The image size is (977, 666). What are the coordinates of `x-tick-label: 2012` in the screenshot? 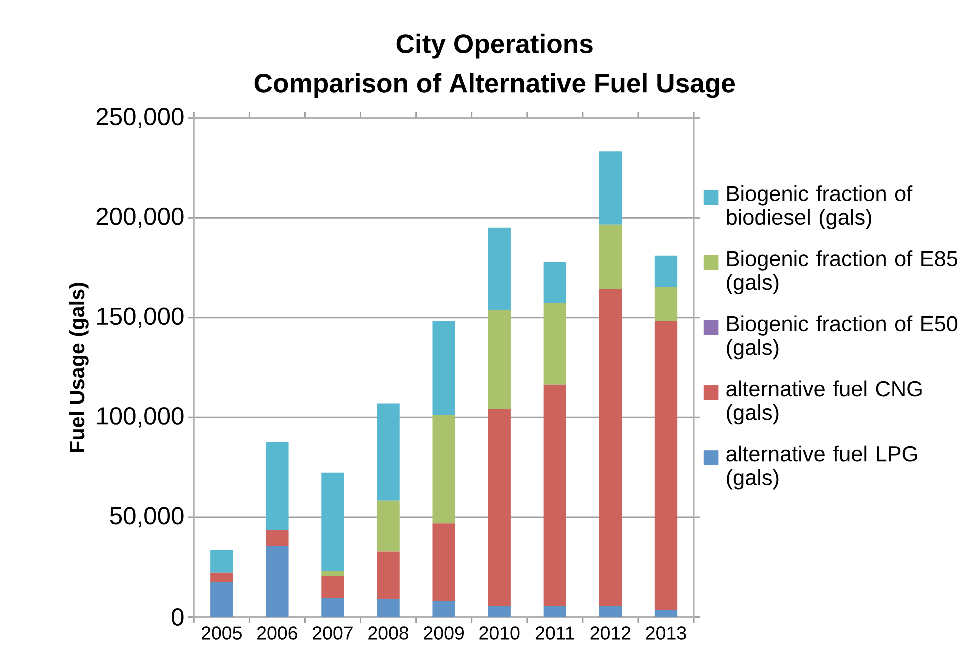 It's located at (610, 633).